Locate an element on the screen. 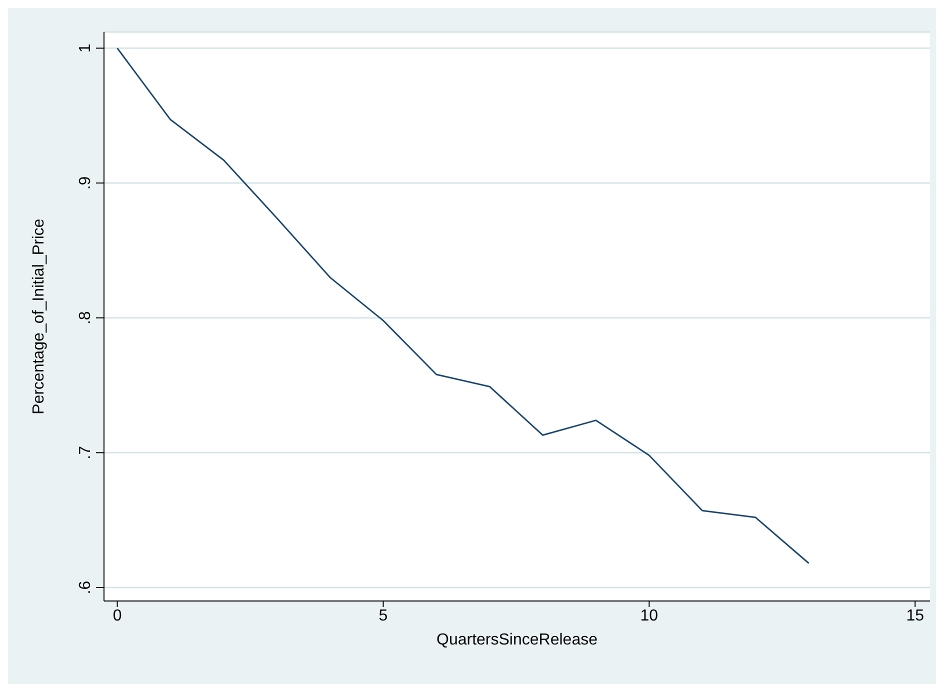 The width and height of the screenshot is (944, 692). x-tick-label: 10 is located at coordinates (649, 615).